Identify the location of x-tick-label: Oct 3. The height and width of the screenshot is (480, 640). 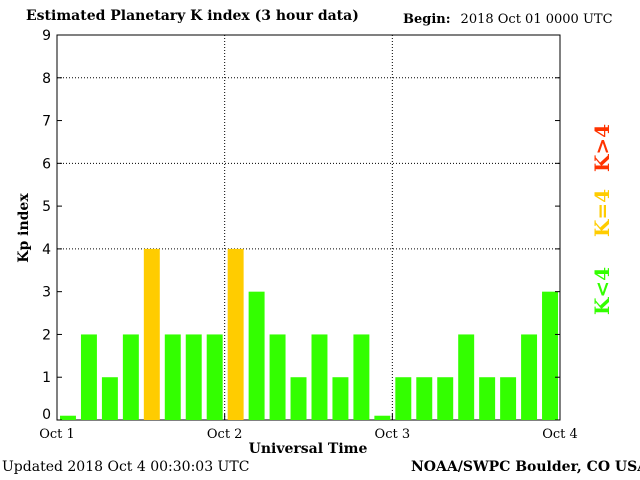
(393, 434).